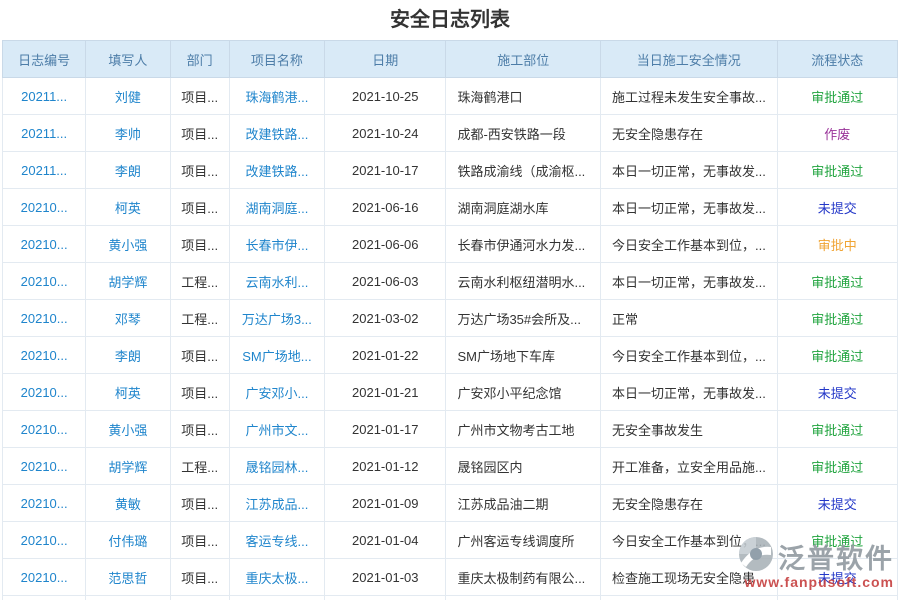 The width and height of the screenshot is (900, 600). I want to click on header-safety: 当日施工安全情况, so click(688, 59).